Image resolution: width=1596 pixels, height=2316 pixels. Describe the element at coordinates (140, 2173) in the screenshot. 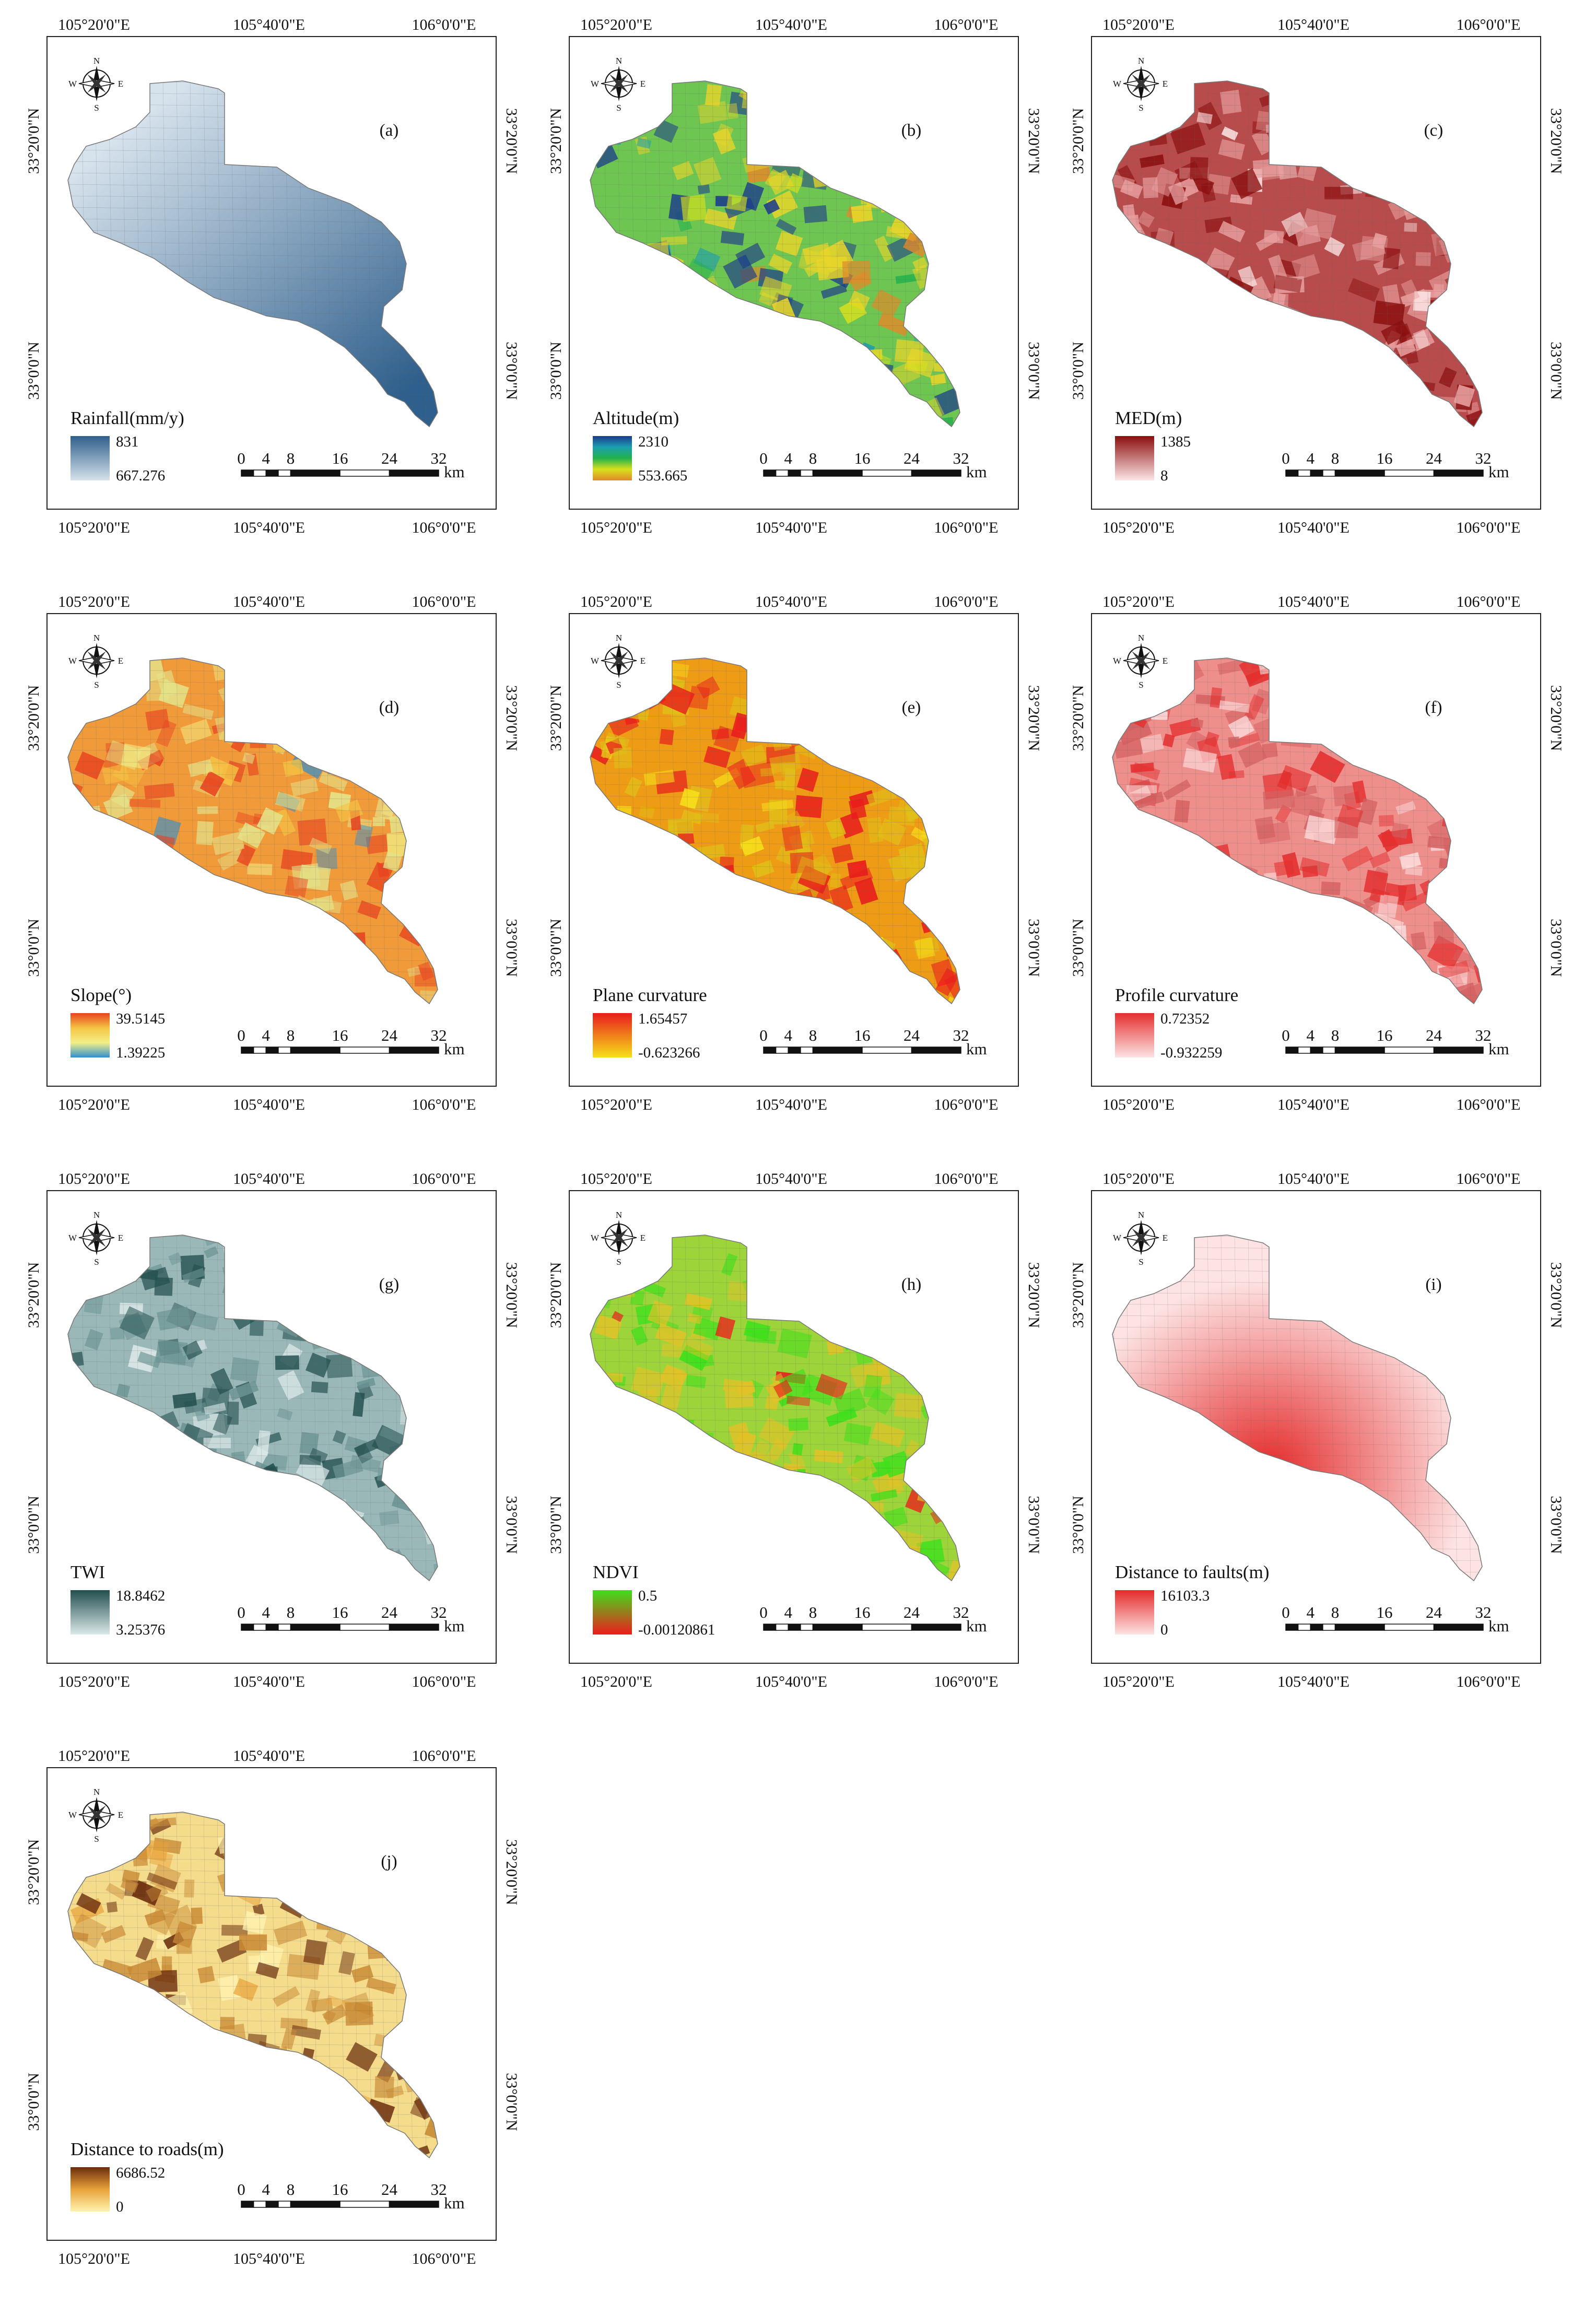

I see `legend-max-value: 6686.52` at that location.